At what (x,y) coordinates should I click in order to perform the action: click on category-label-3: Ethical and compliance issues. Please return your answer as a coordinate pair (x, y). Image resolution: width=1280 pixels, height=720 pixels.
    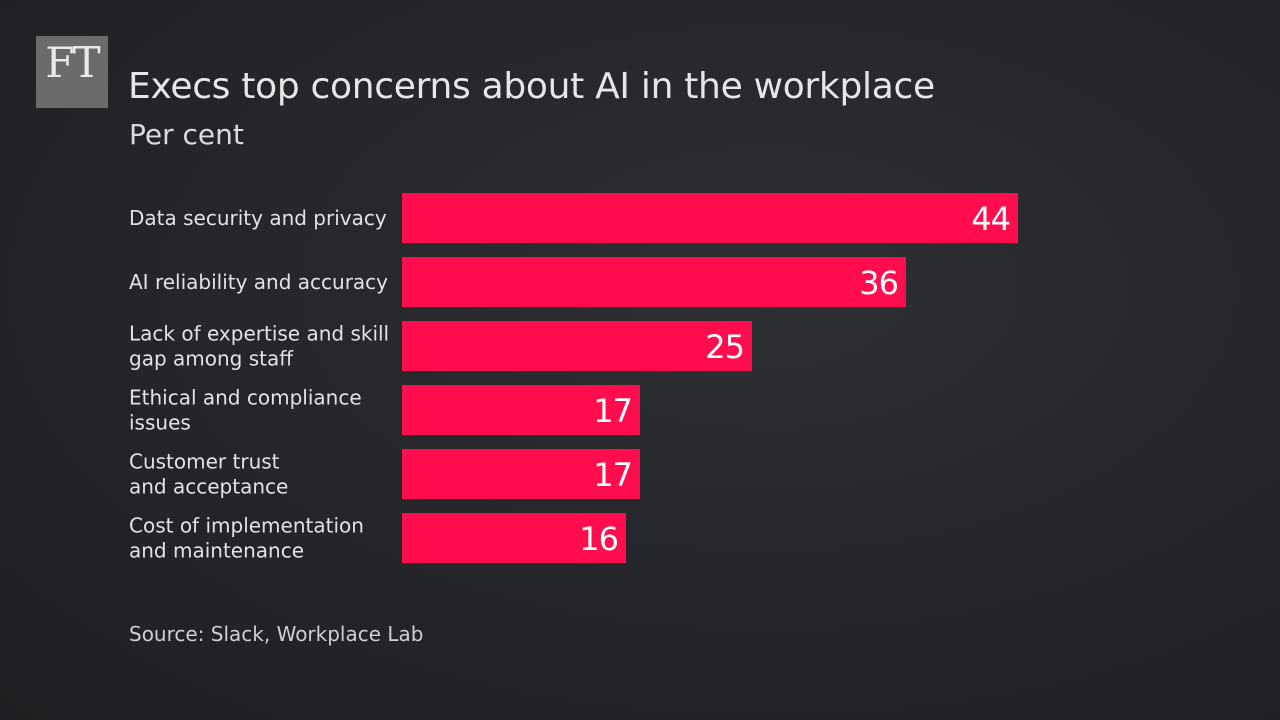
    Looking at the image, I should click on (245, 410).